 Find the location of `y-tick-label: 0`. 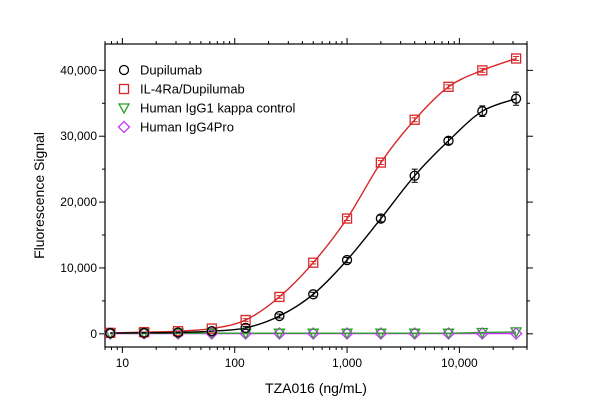

y-tick-label: 0 is located at coordinates (93, 334).